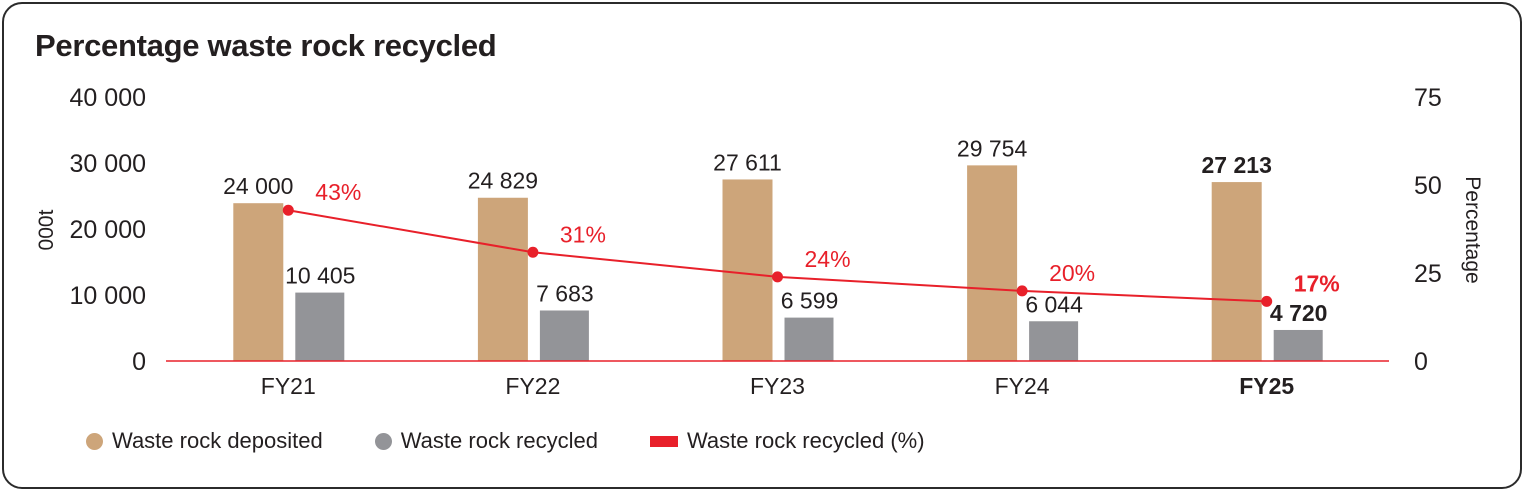  What do you see at coordinates (258, 186) in the screenshot?
I see `bar-value-label: 24 000` at bounding box center [258, 186].